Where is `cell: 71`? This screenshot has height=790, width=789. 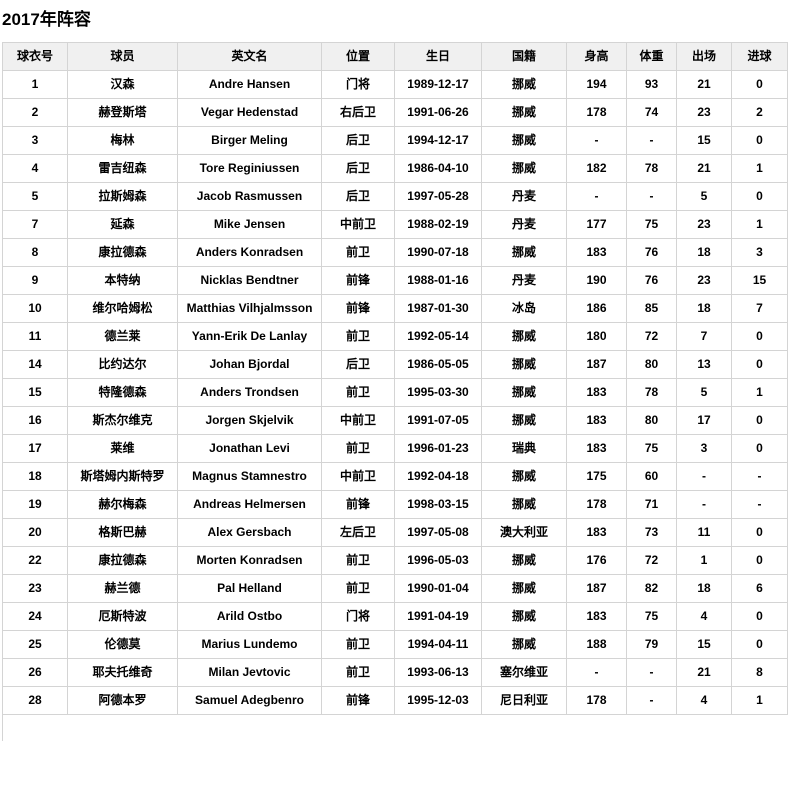 cell: 71 is located at coordinates (651, 504).